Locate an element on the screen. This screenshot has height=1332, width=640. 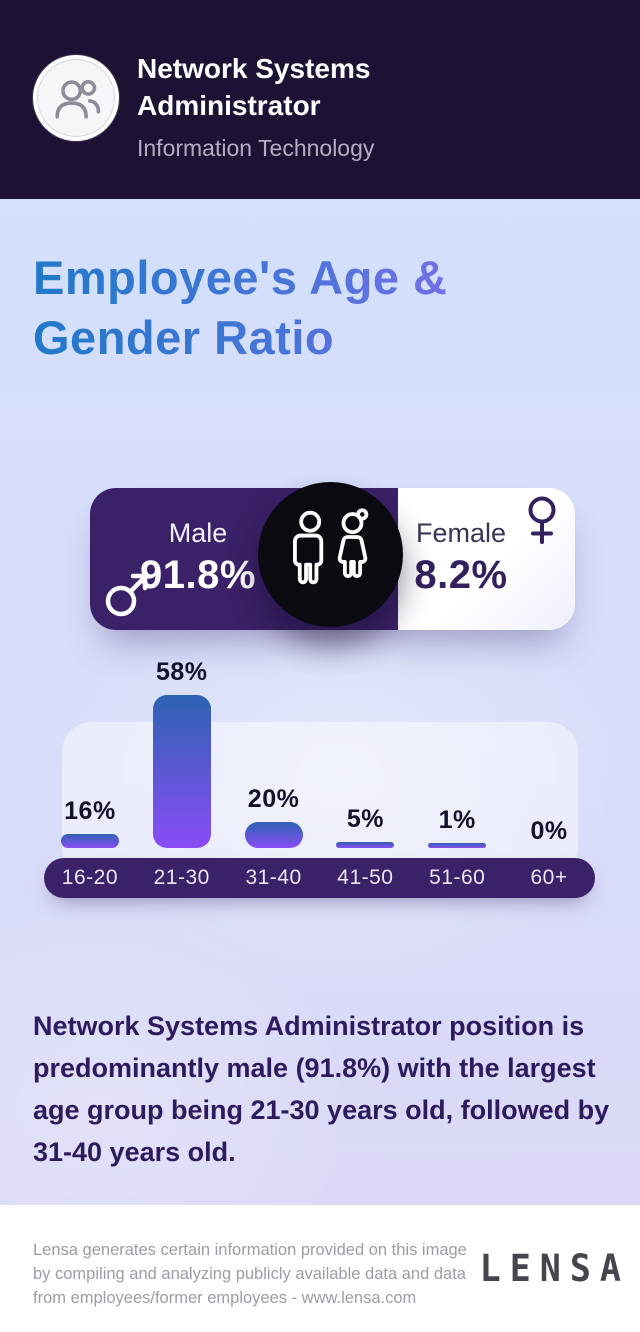
female-stat: Female 8.2% is located at coordinates (461, 558).